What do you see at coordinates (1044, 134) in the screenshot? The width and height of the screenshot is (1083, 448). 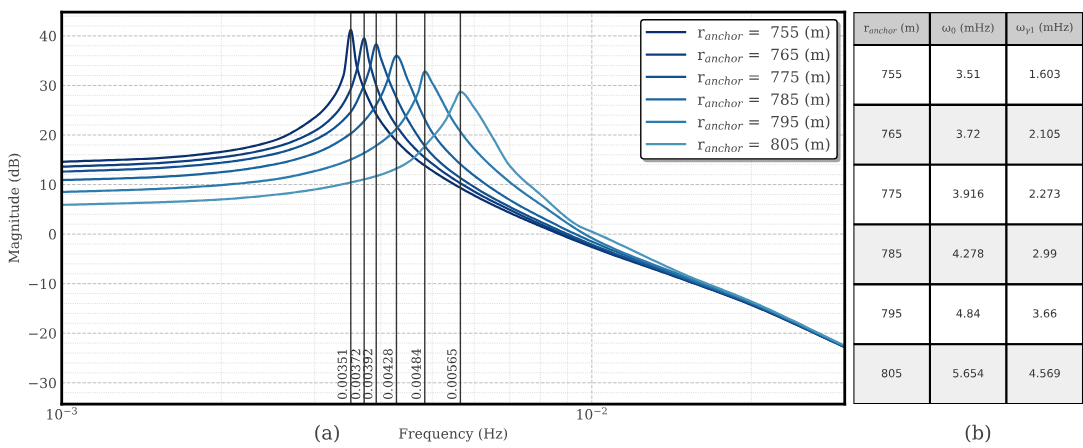 I see `data-label: 2.105` at bounding box center [1044, 134].